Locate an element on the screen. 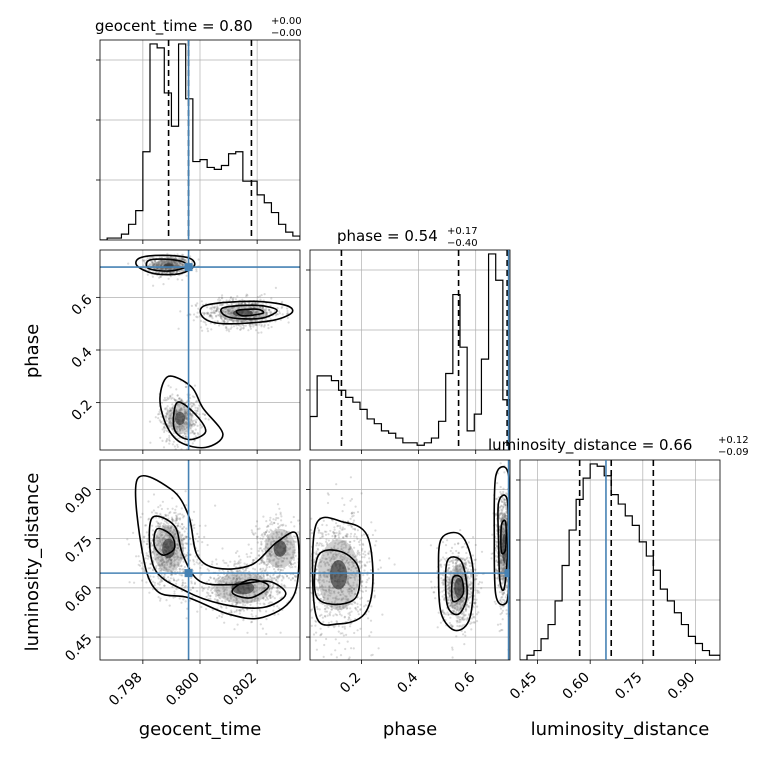 This screenshot has height=760, width=760. hist-phase-frame is located at coordinates (410, 350).